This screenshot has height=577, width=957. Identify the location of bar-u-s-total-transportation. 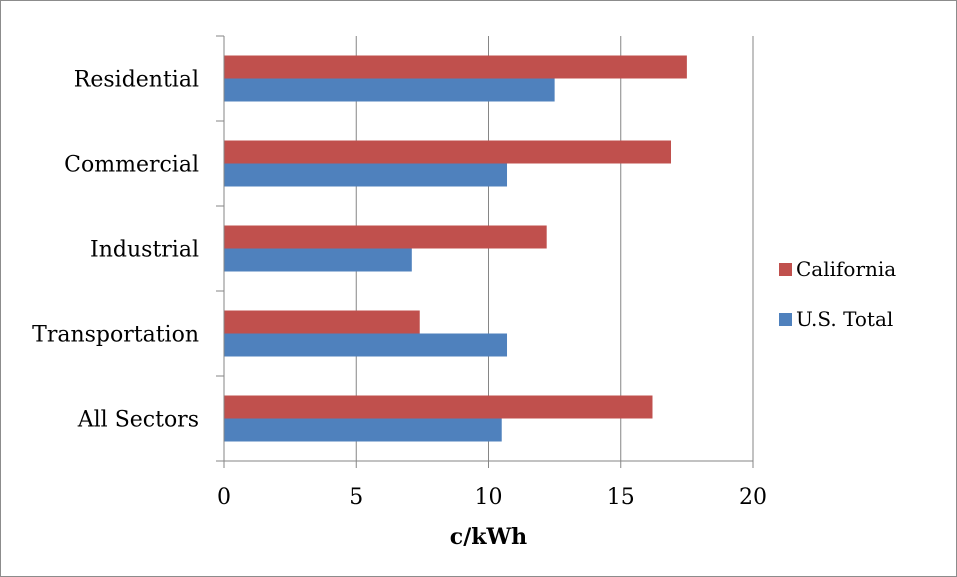
(366, 345).